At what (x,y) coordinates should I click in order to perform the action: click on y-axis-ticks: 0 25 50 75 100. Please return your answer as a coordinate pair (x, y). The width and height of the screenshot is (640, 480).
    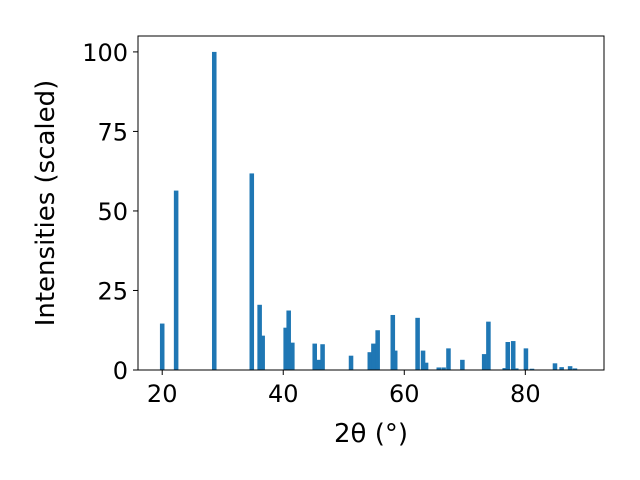
    Looking at the image, I should click on (110, 212).